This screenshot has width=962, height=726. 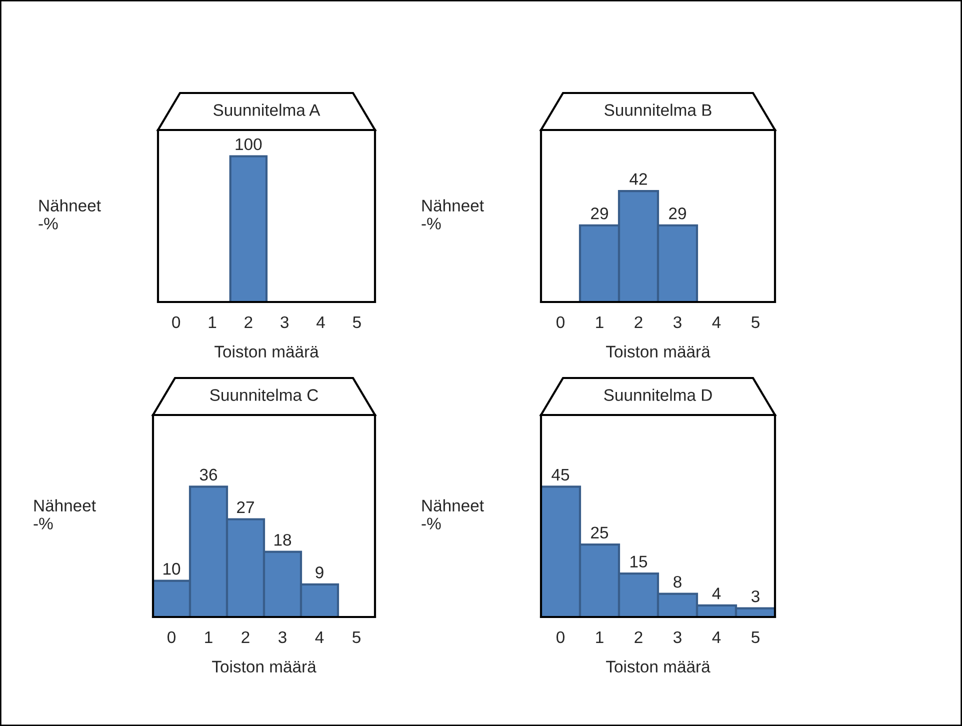 What do you see at coordinates (209, 474) in the screenshot?
I see `data-label: 36` at bounding box center [209, 474].